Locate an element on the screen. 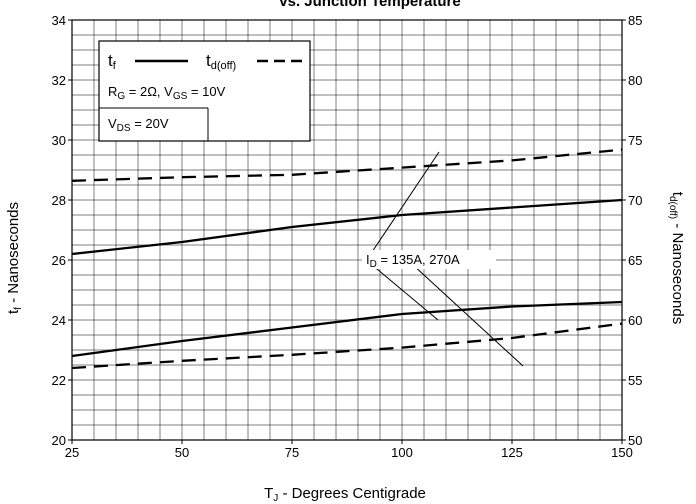  annotation-id: ID = 135A, 270A is located at coordinates (413, 261).